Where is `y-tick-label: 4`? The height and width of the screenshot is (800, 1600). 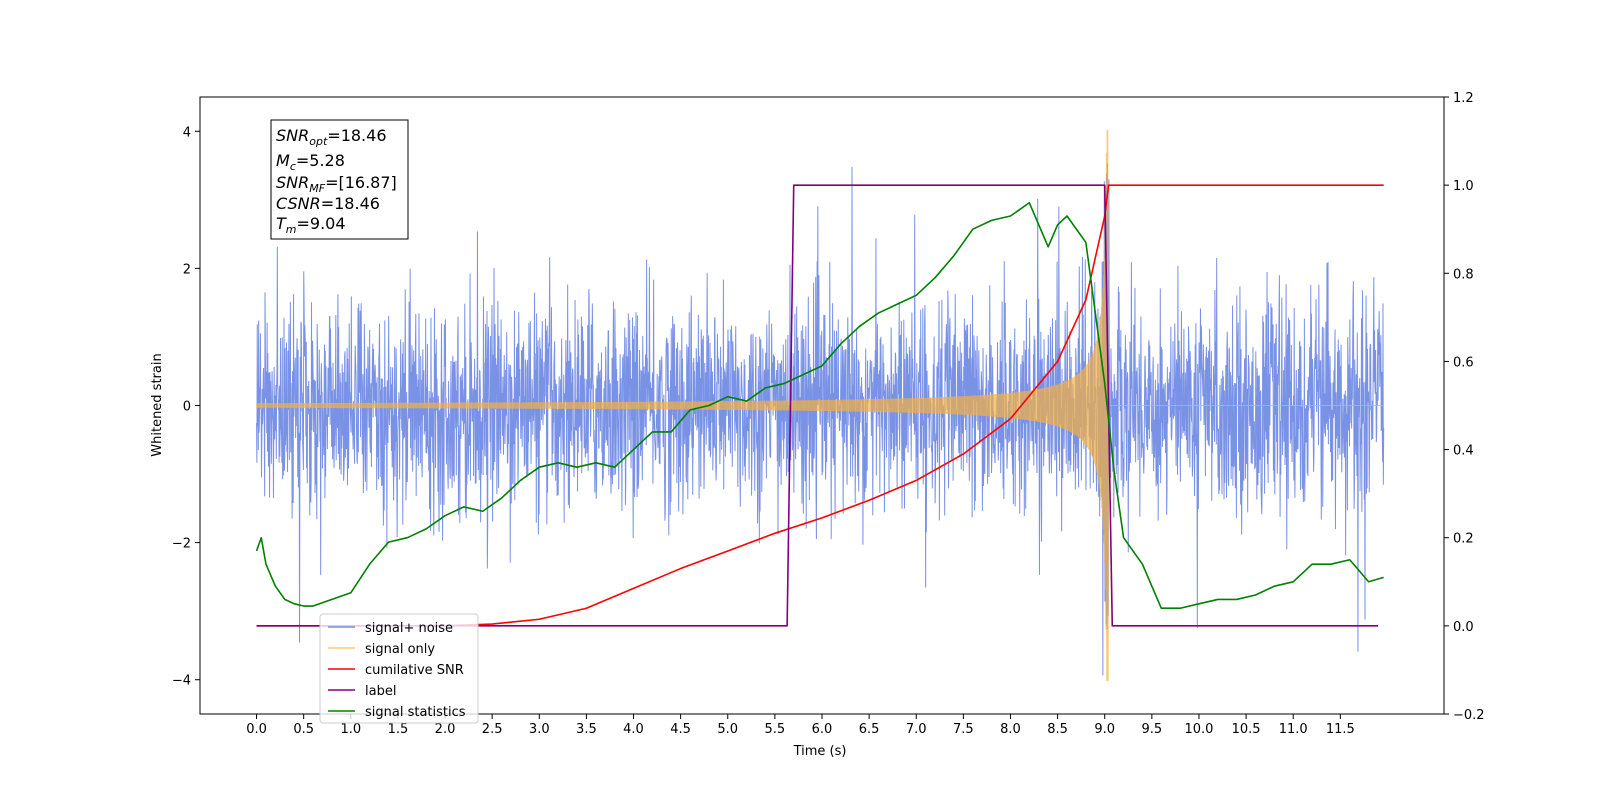 y-tick-label: 4 is located at coordinates (187, 132).